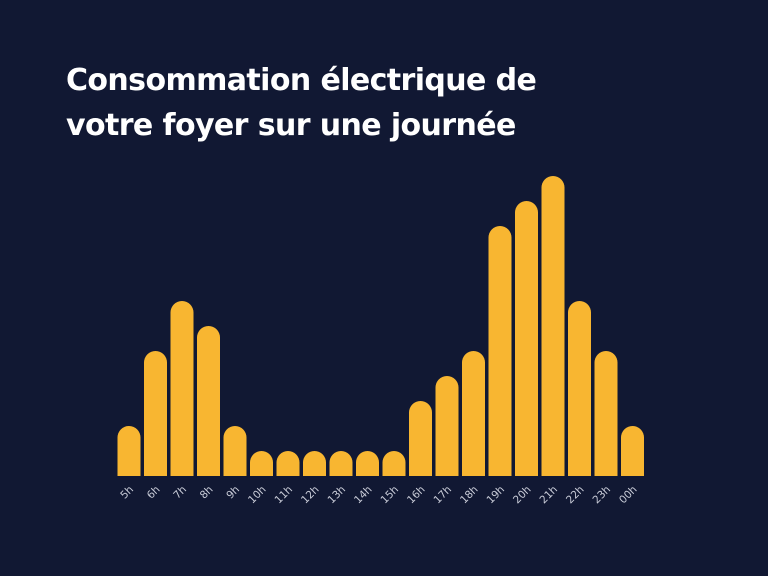  Describe the element at coordinates (182, 388) in the screenshot. I see `bar-7h` at that location.